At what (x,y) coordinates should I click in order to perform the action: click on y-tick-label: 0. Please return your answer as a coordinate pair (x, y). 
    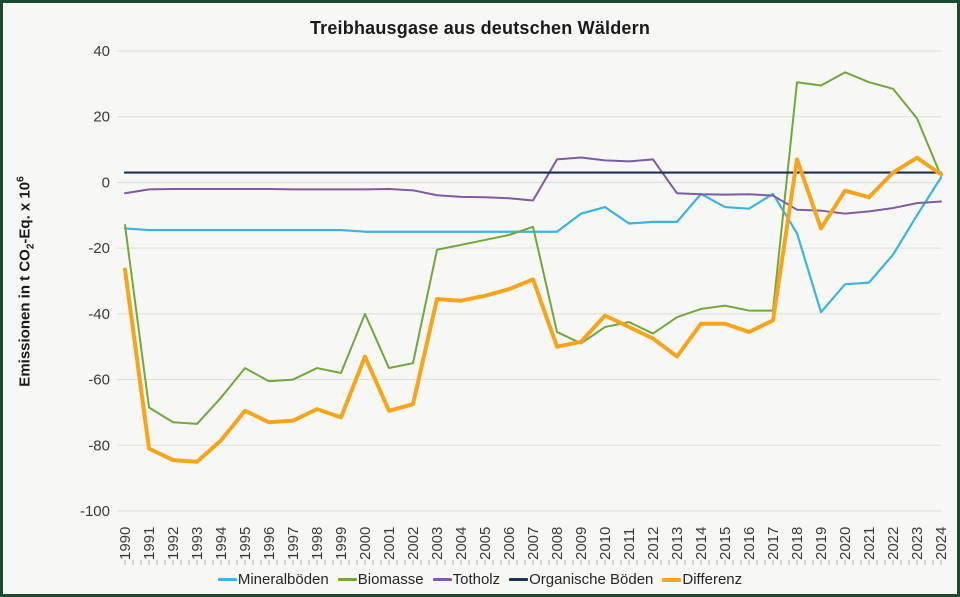
    Looking at the image, I should click on (106, 182).